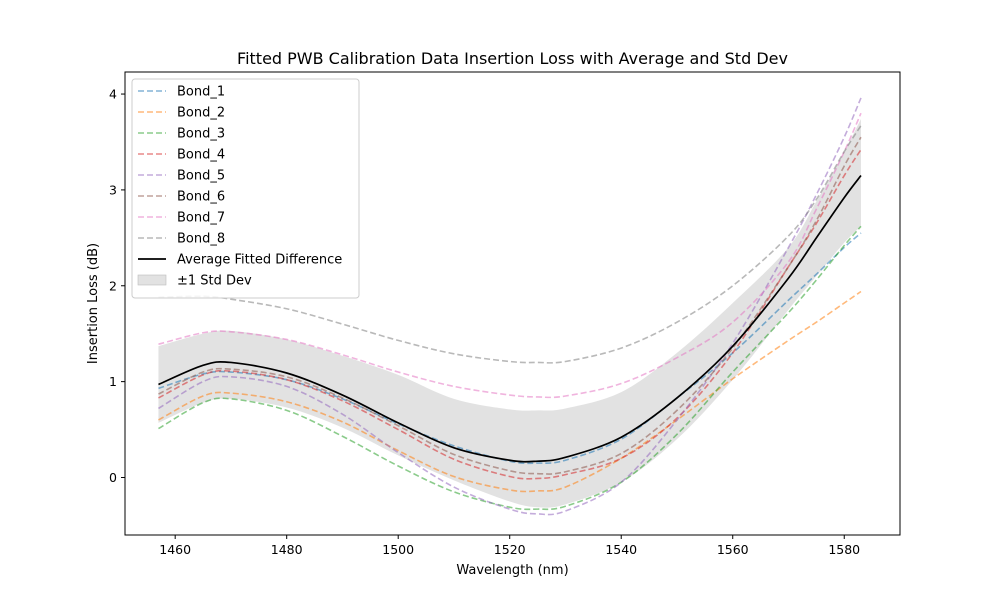 The width and height of the screenshot is (1000, 600). Describe the element at coordinates (259, 260) in the screenshot. I see `legend-label-9: Average Fitted Difference` at that location.